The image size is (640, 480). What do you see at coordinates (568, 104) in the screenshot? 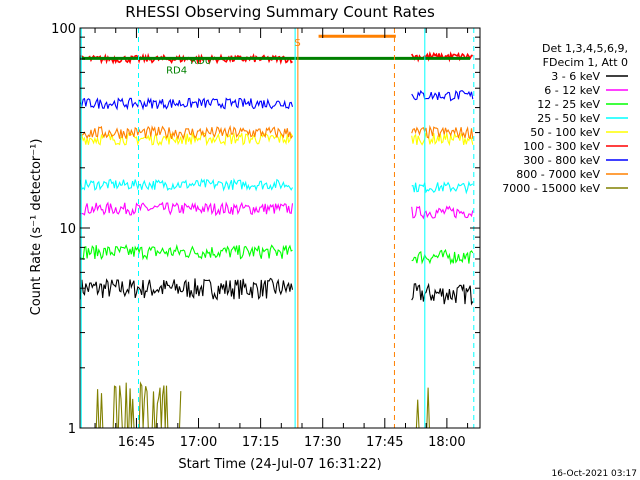
I see `legend-label: 12 - 25 keV` at bounding box center [568, 104].